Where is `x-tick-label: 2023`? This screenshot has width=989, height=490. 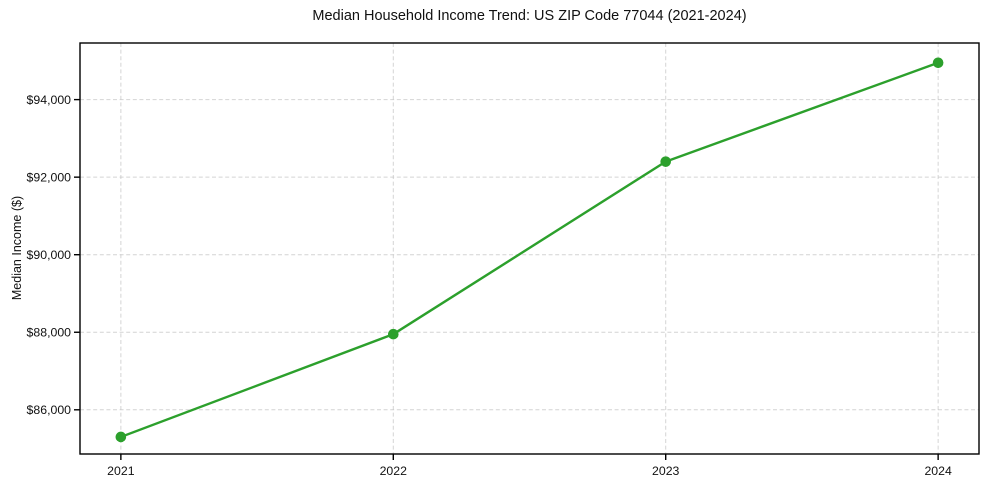
x-tick-label: 2023 is located at coordinates (666, 471).